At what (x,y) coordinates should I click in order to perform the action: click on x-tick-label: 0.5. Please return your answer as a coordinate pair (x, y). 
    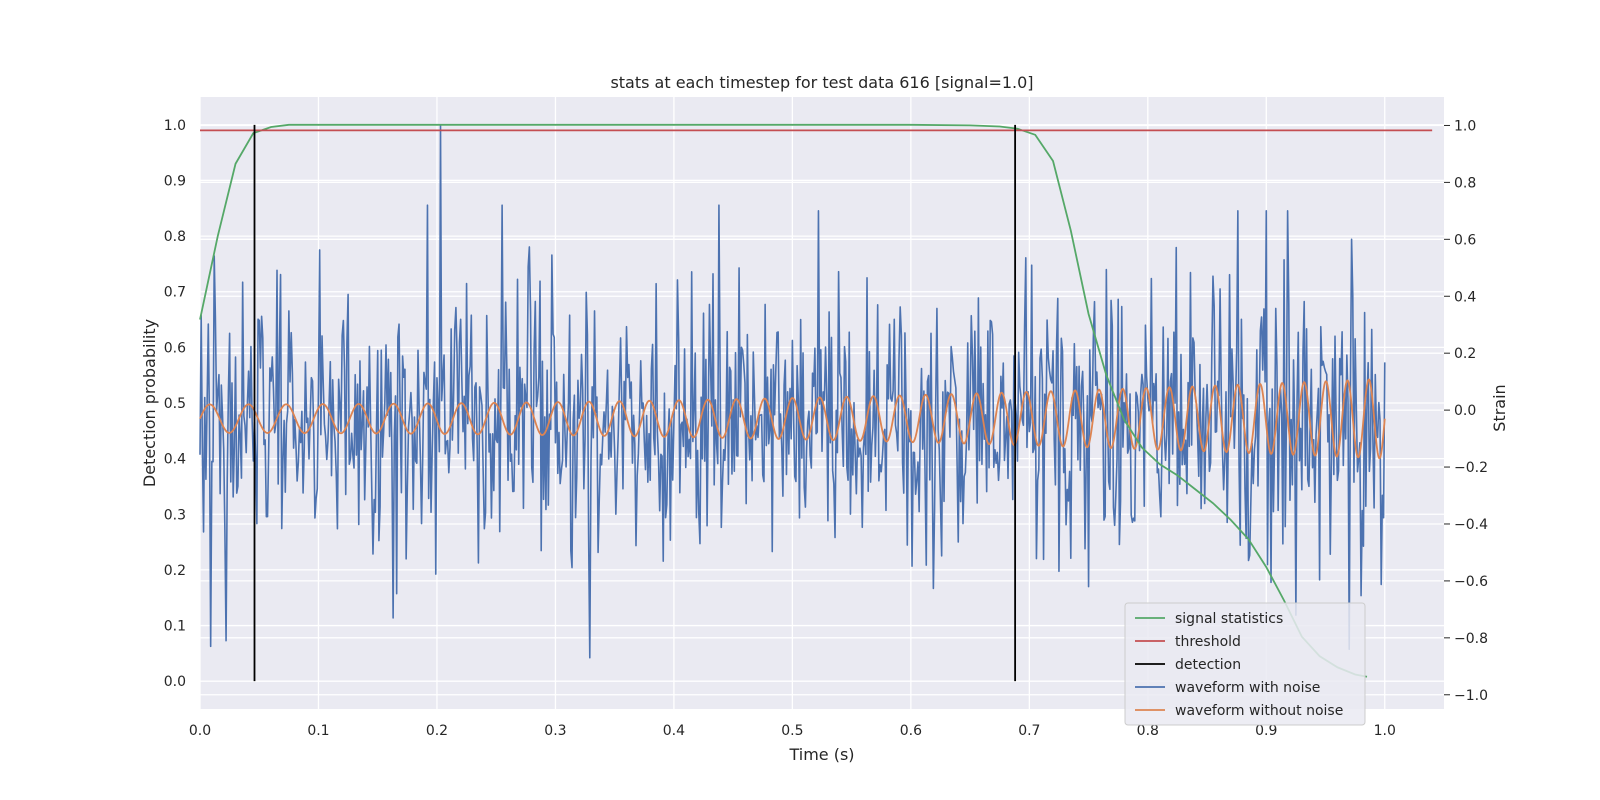
    Looking at the image, I should click on (792, 731).